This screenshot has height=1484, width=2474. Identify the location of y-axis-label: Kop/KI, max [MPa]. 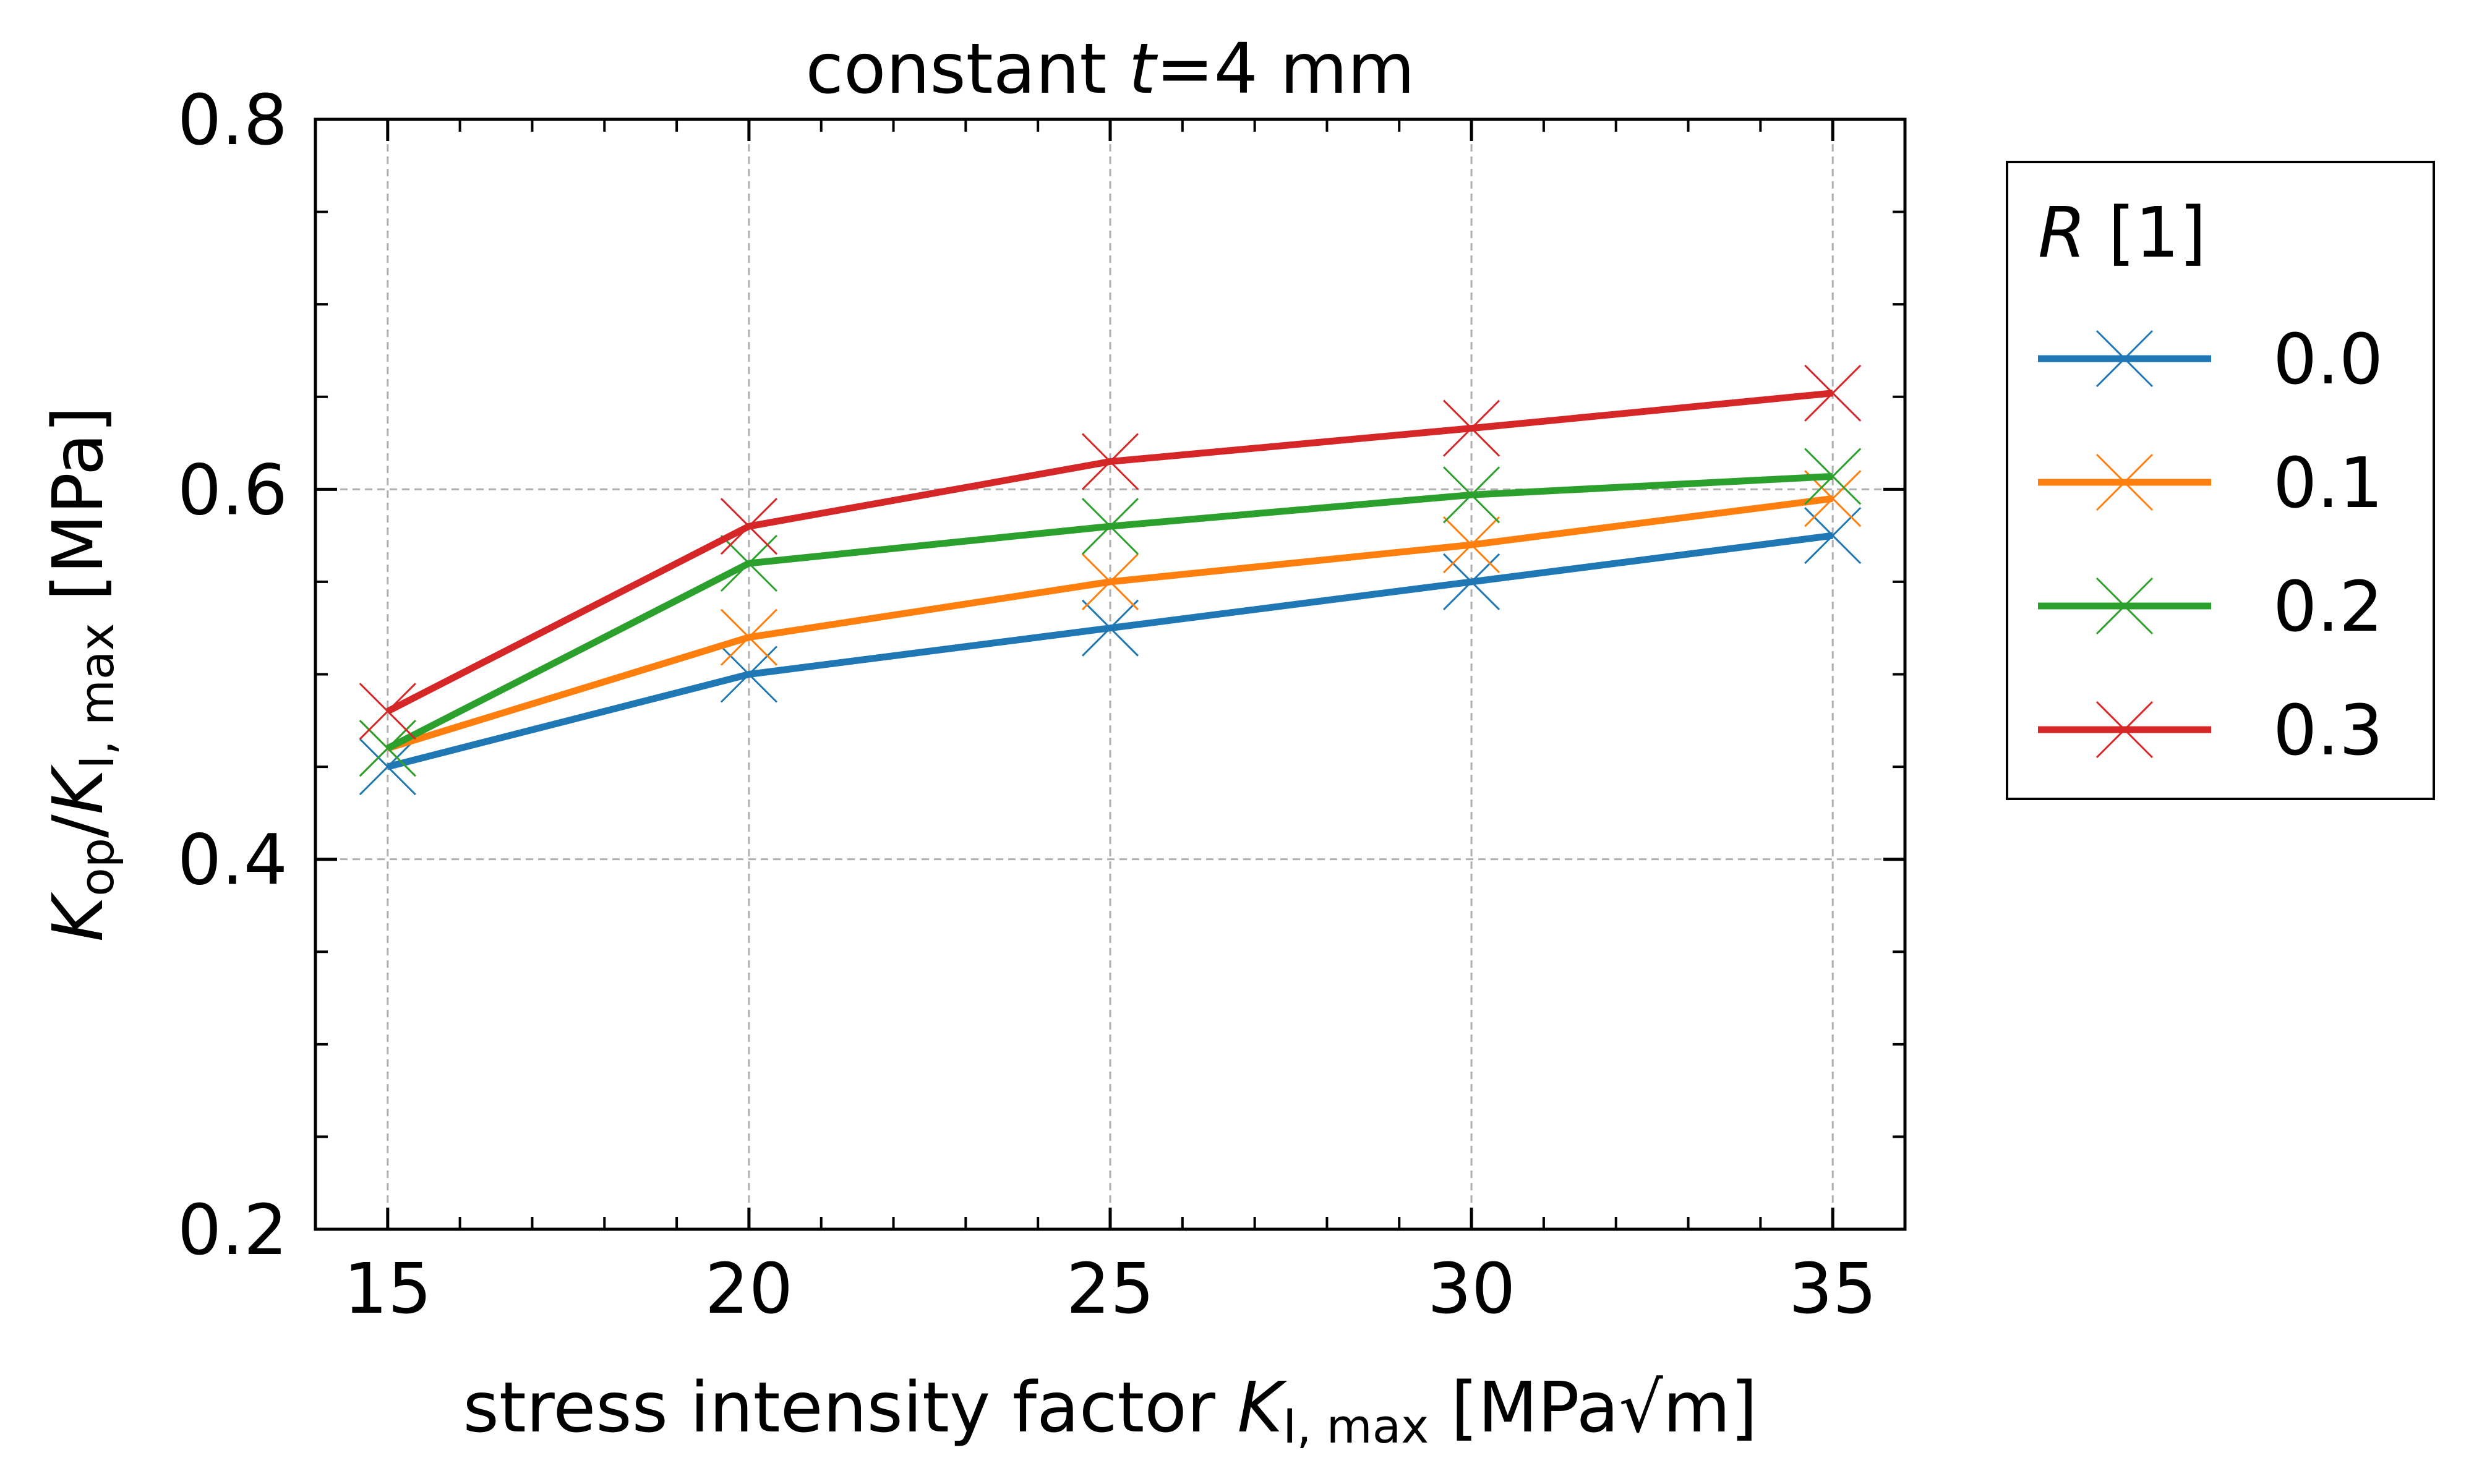
(81, 674).